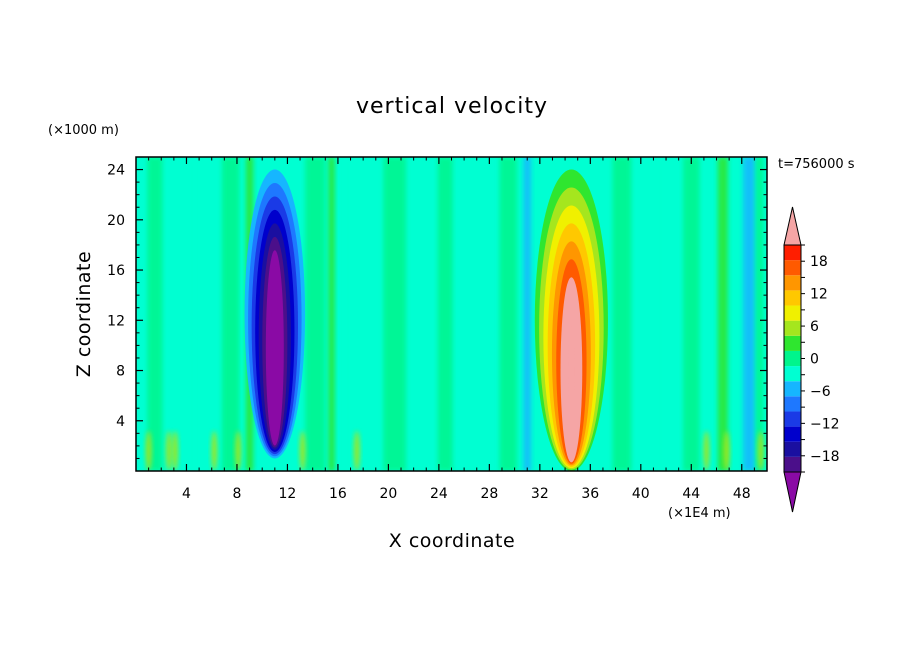 This screenshot has width=904, height=654. Describe the element at coordinates (116, 271) in the screenshot. I see `y-tick-label: 16` at that location.